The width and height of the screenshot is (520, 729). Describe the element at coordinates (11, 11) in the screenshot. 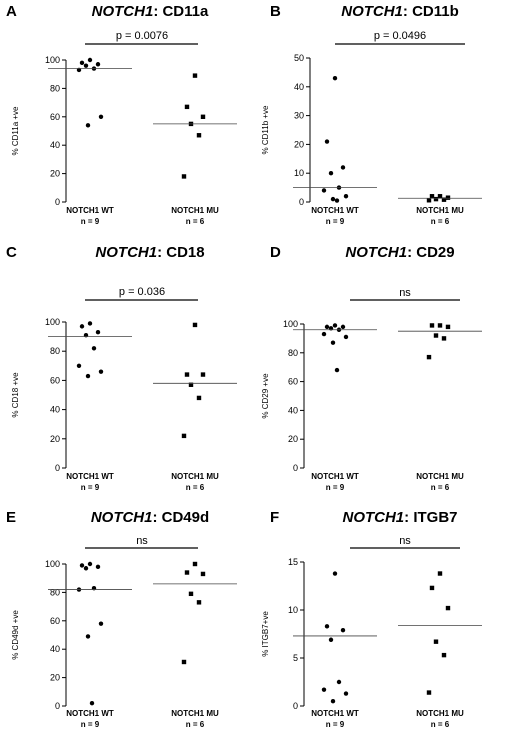

I see `panel-letter: A` at that location.